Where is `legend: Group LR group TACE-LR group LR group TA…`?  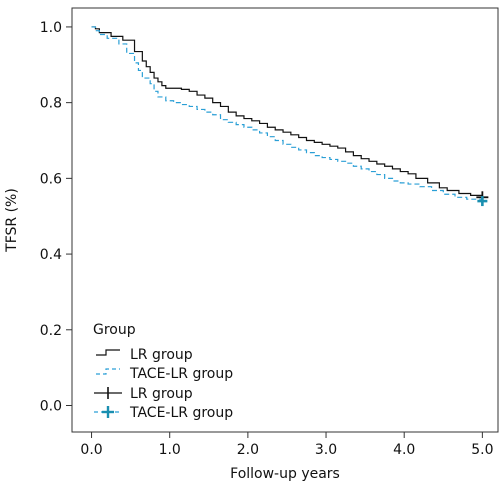
legend: Group LR group TACE-LR group LR group TA… is located at coordinates (163, 371).